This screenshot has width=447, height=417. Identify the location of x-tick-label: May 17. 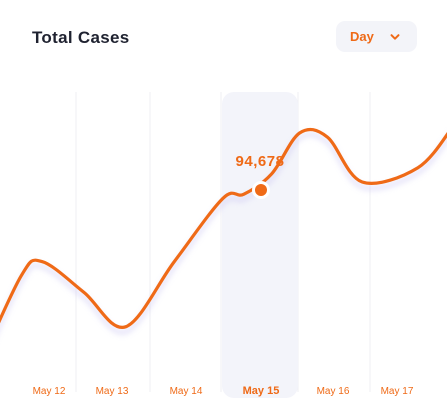
(397, 391).